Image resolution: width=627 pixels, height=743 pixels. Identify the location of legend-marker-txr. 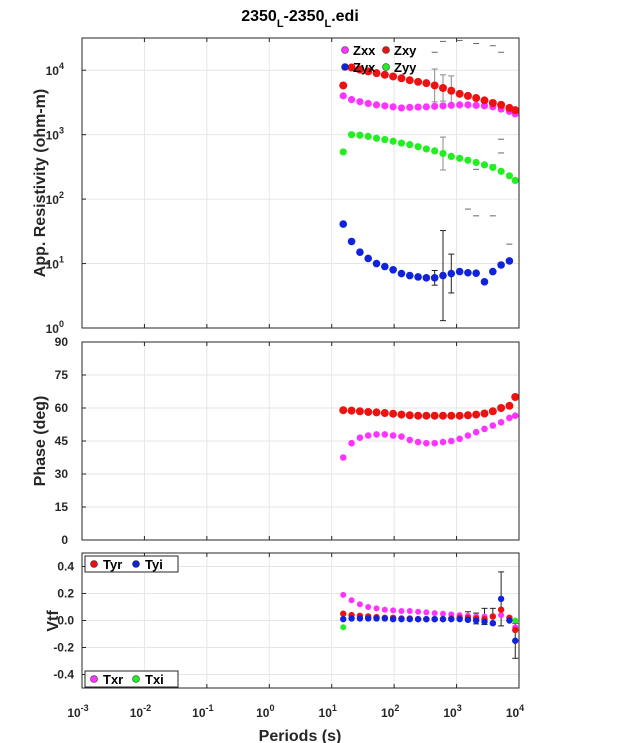
(94, 679).